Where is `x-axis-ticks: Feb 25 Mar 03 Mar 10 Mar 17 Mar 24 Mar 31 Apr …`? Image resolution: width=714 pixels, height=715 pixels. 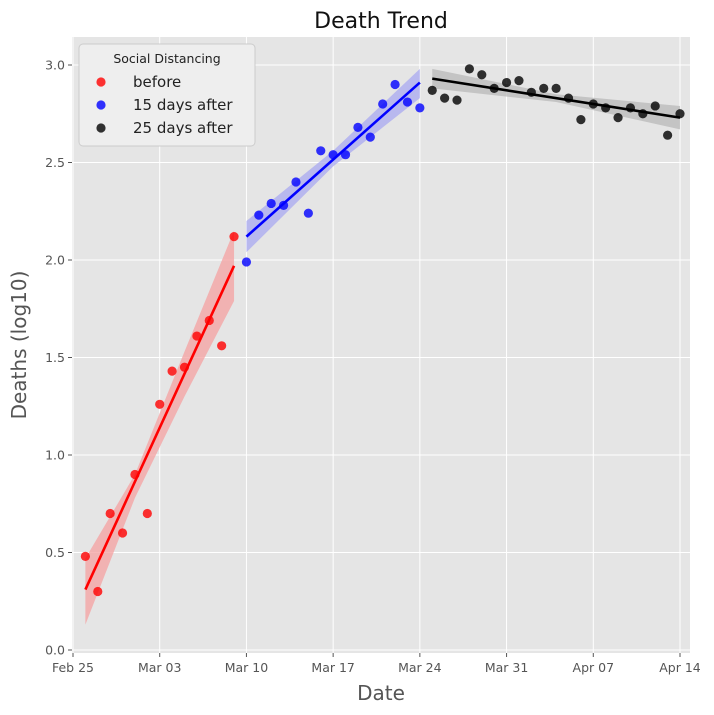
x-axis-ticks: Feb 25 Mar 03 Mar 10 Mar 17 Mar 24 Mar 31 Apr … is located at coordinates (376, 664).